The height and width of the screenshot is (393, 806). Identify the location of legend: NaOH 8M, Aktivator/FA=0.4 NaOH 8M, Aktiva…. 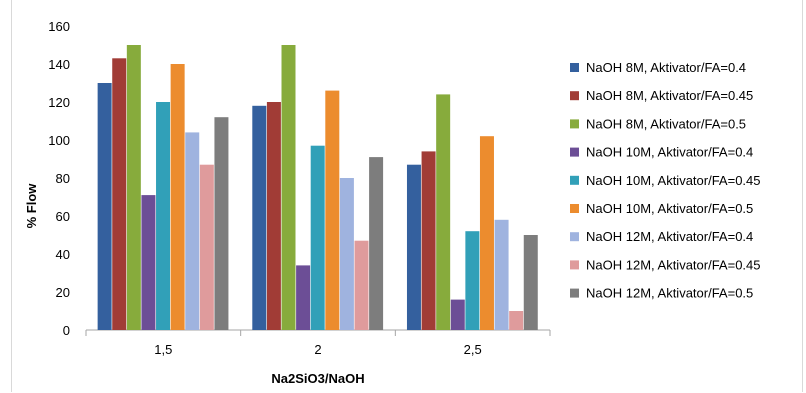
(665, 180).